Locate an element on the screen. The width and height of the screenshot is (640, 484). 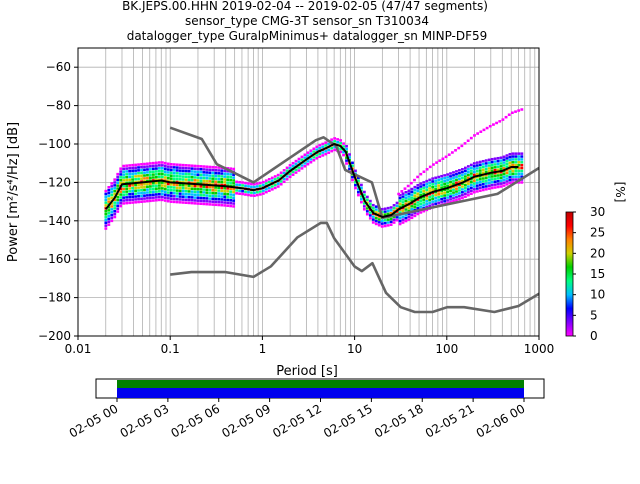
mode-line-group is located at coordinates (312, 180).